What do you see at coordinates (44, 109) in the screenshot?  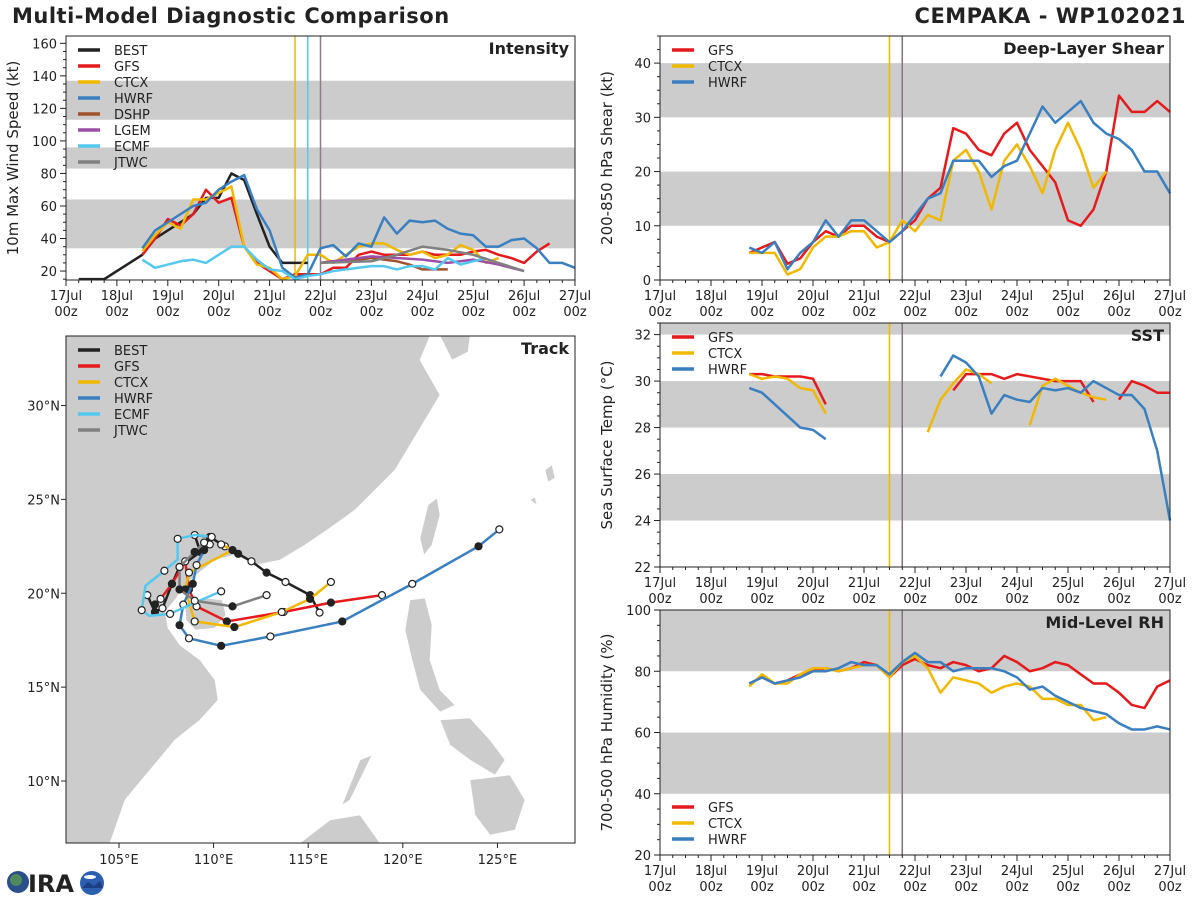 I see `y-tick-label: 120` at bounding box center [44, 109].